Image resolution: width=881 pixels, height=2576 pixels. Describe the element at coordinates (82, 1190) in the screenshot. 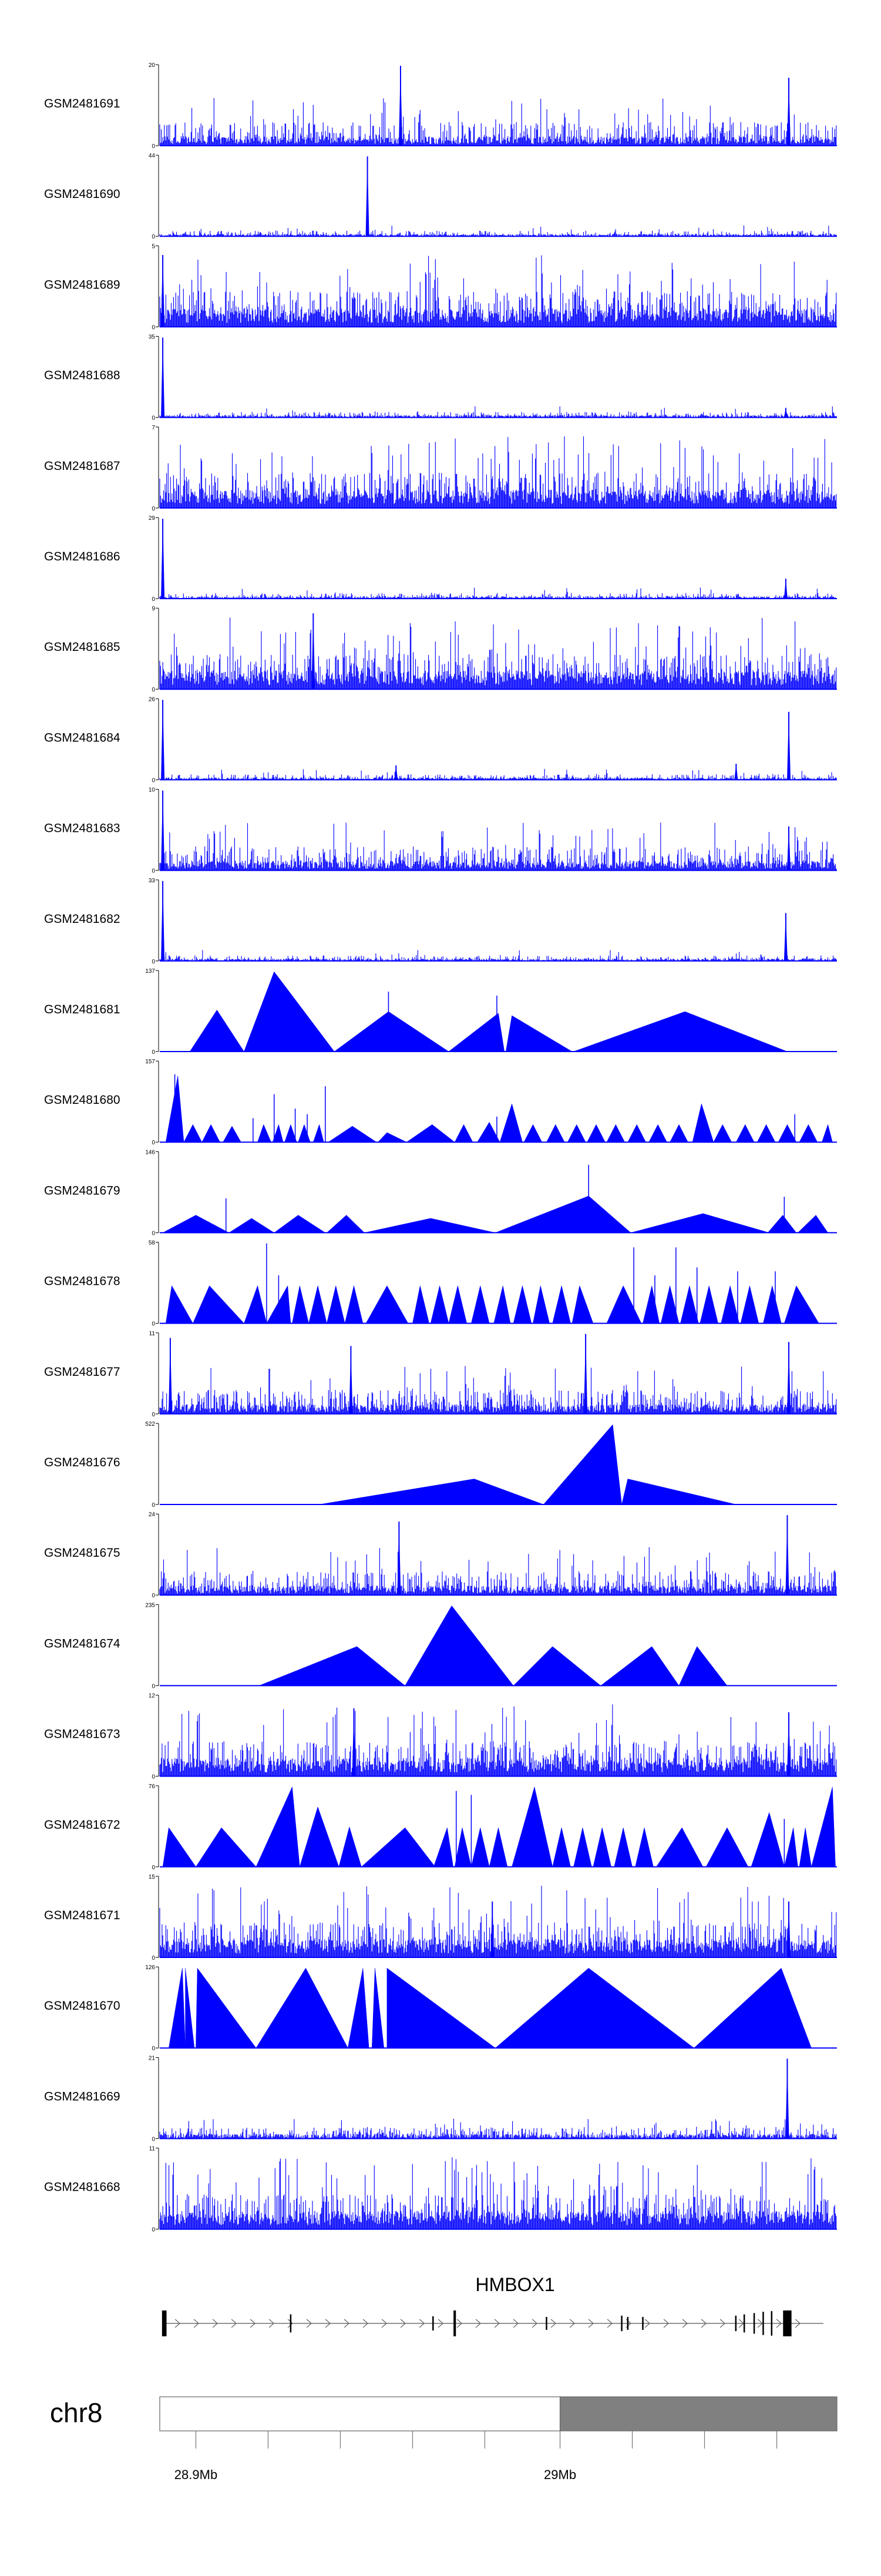

I see `track-label: GSM2481679` at that location.